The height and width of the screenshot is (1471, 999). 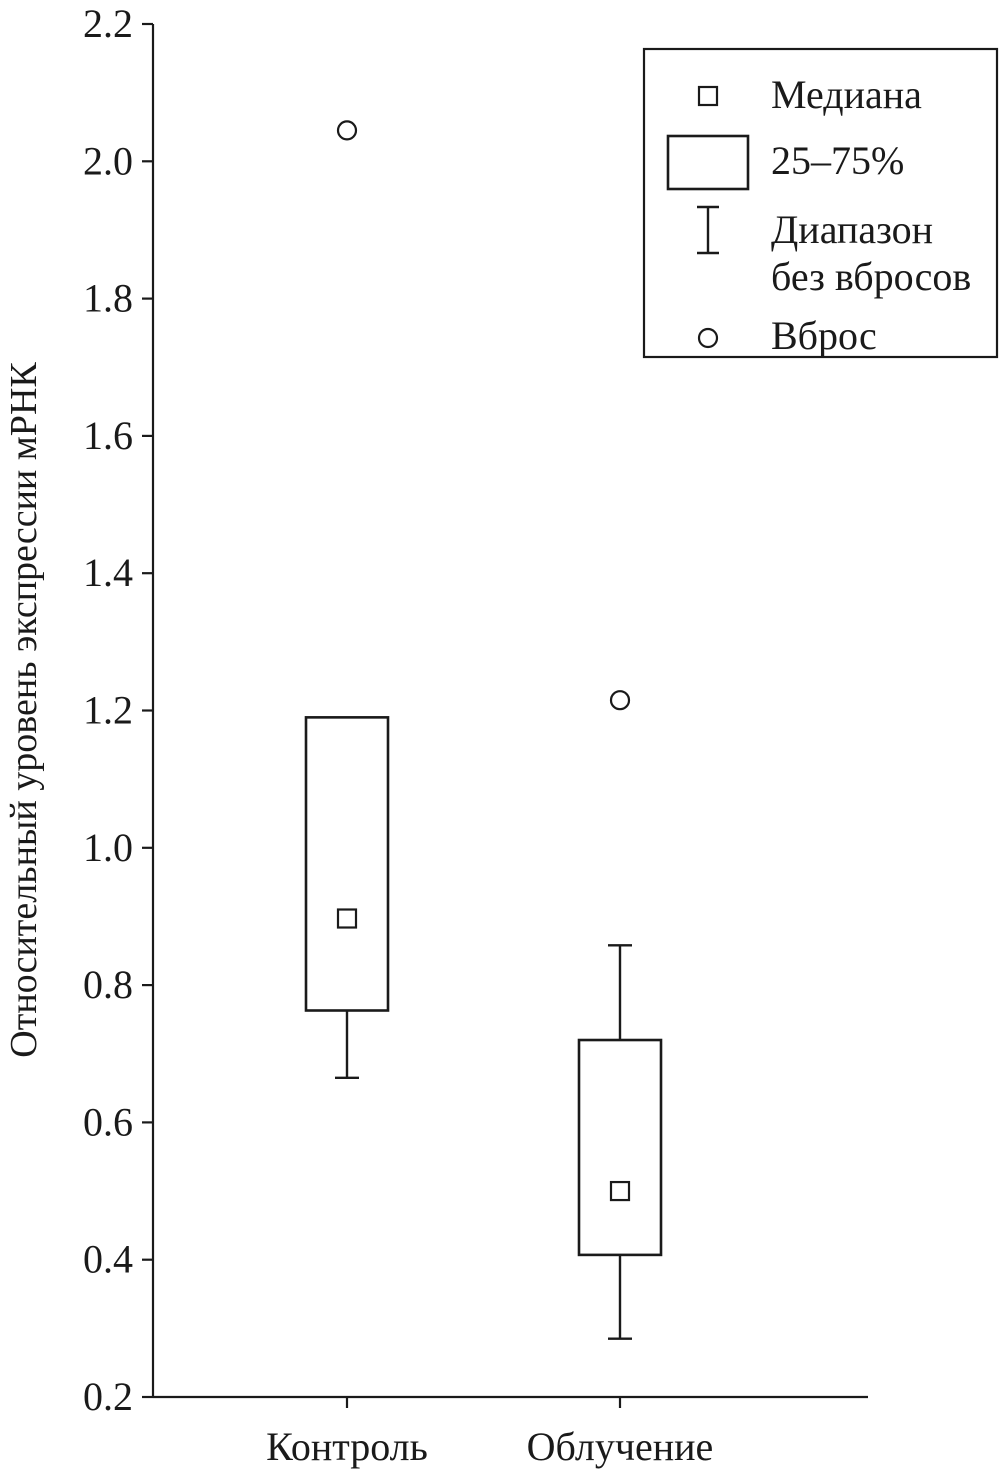 I want to click on y-tick-label: 0.4, so click(x=108, y=1259).